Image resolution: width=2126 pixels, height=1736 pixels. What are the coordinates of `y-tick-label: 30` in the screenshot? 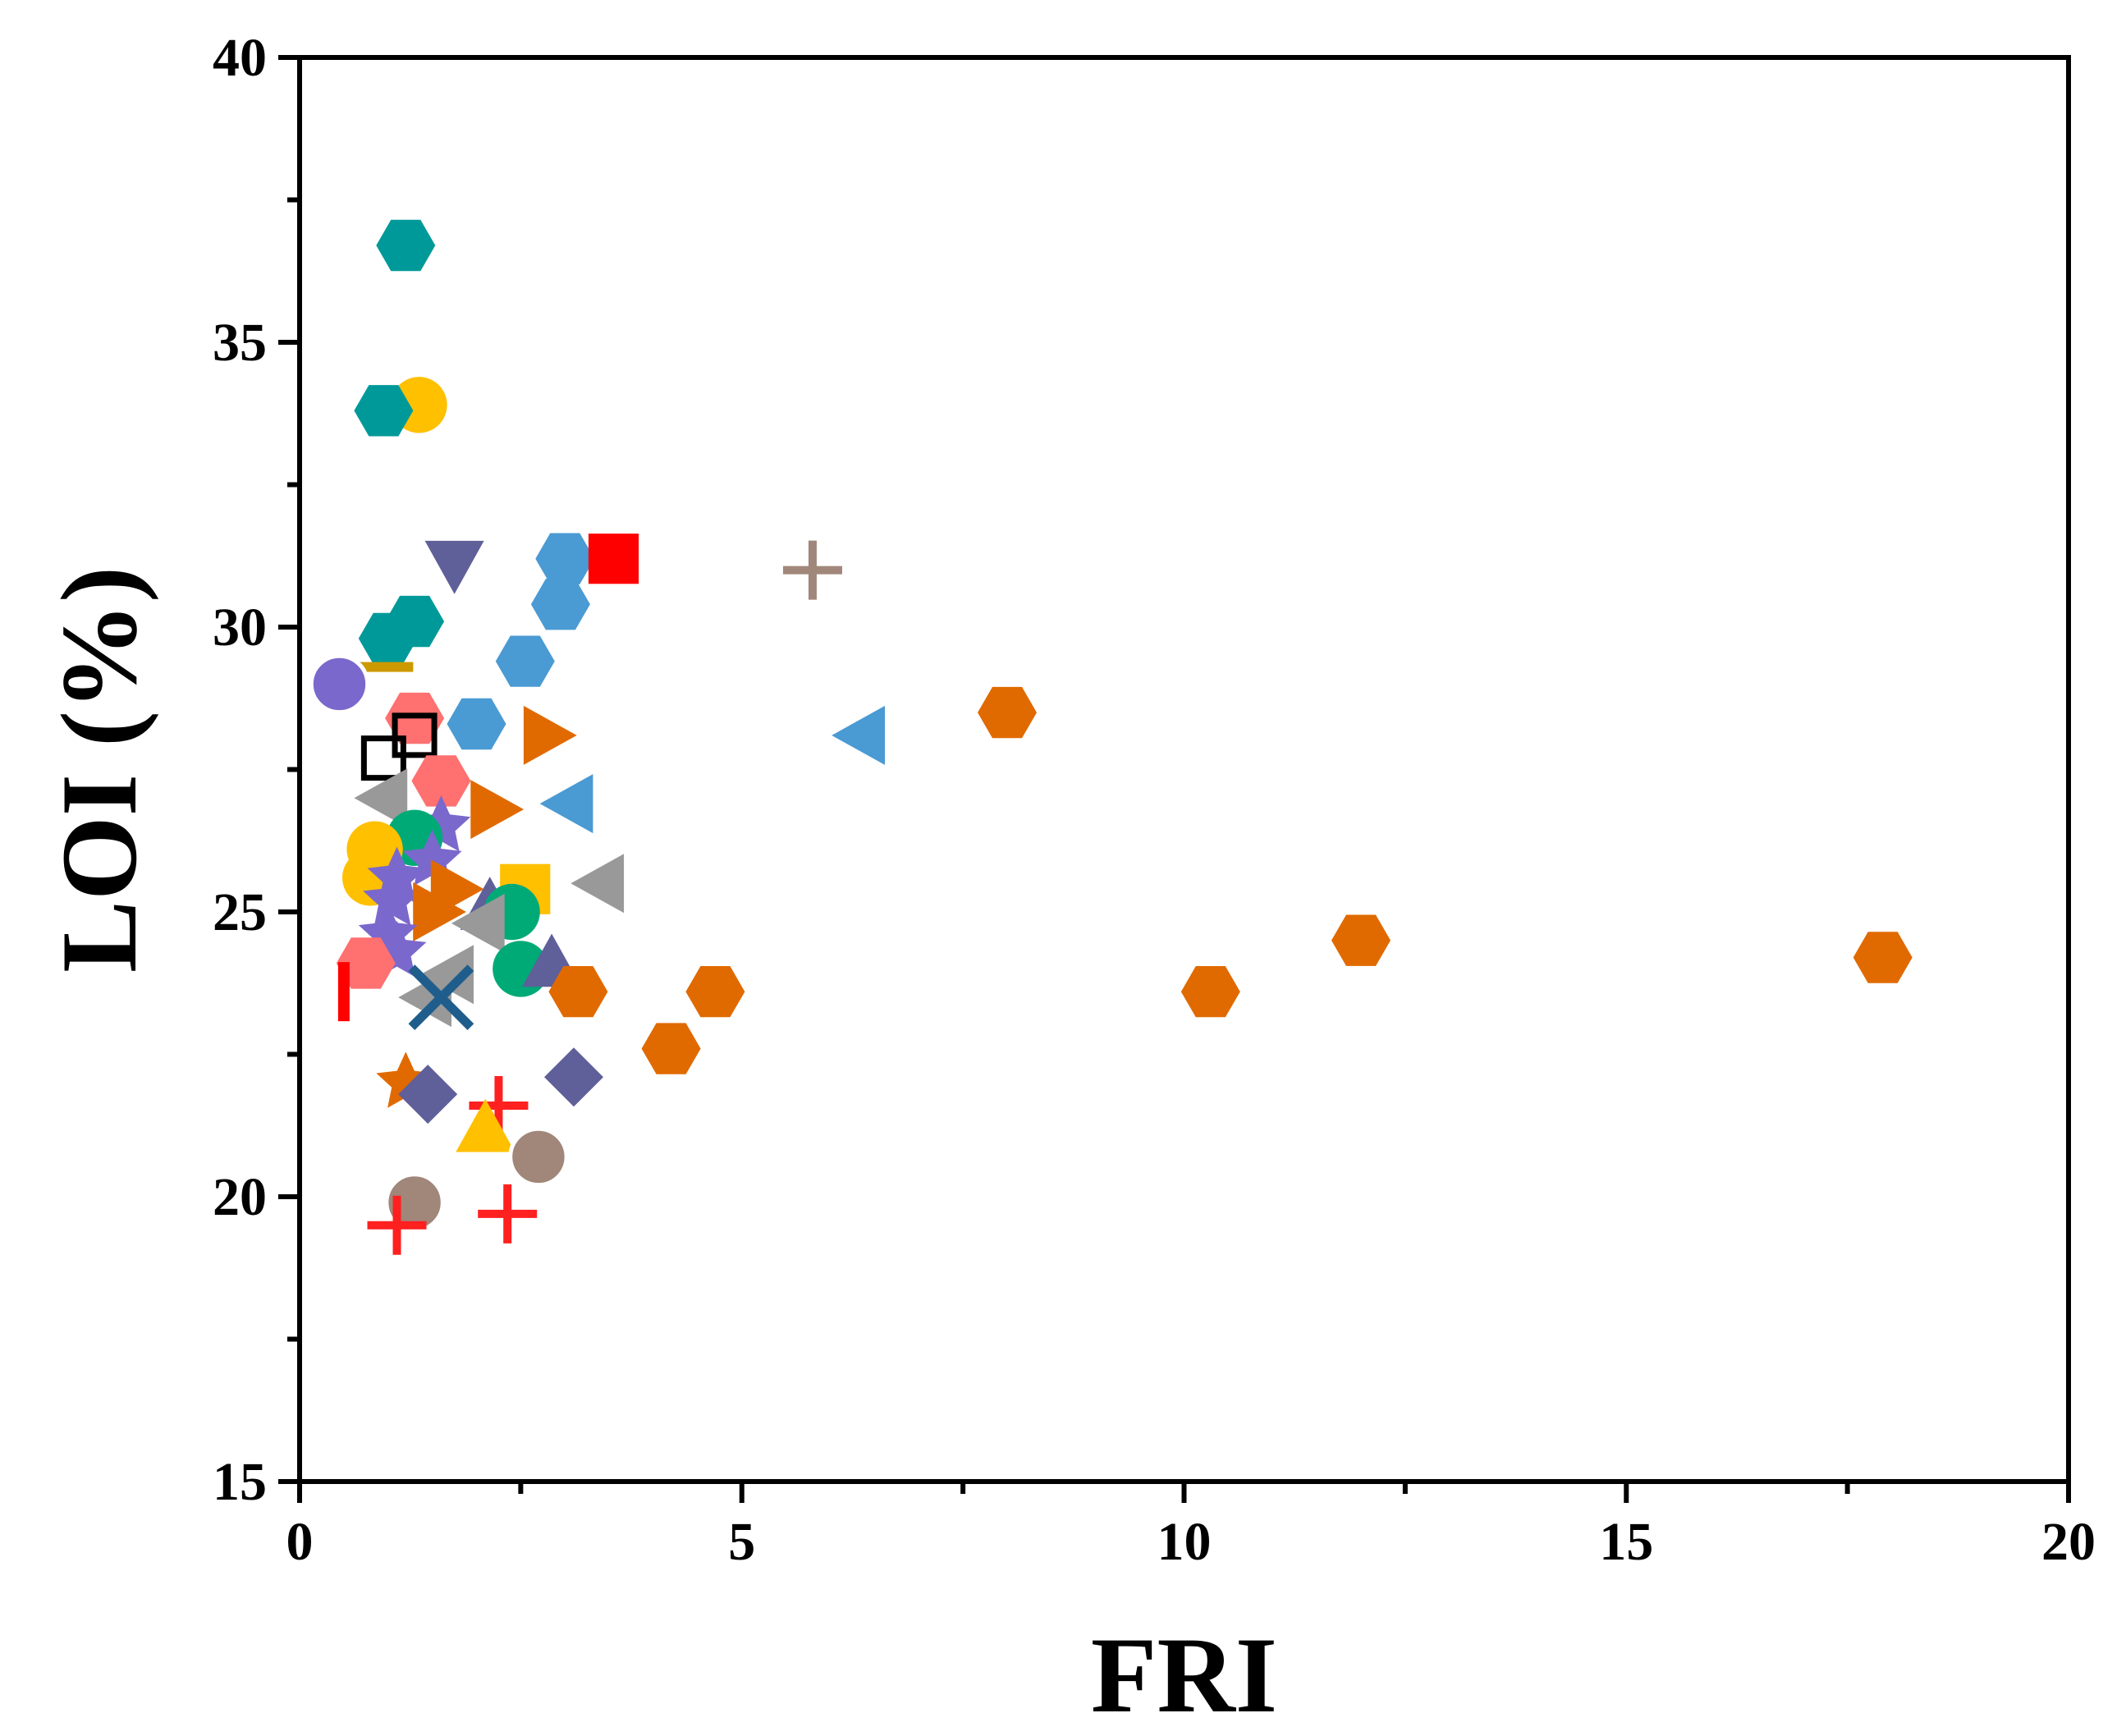 It's located at (240, 627).